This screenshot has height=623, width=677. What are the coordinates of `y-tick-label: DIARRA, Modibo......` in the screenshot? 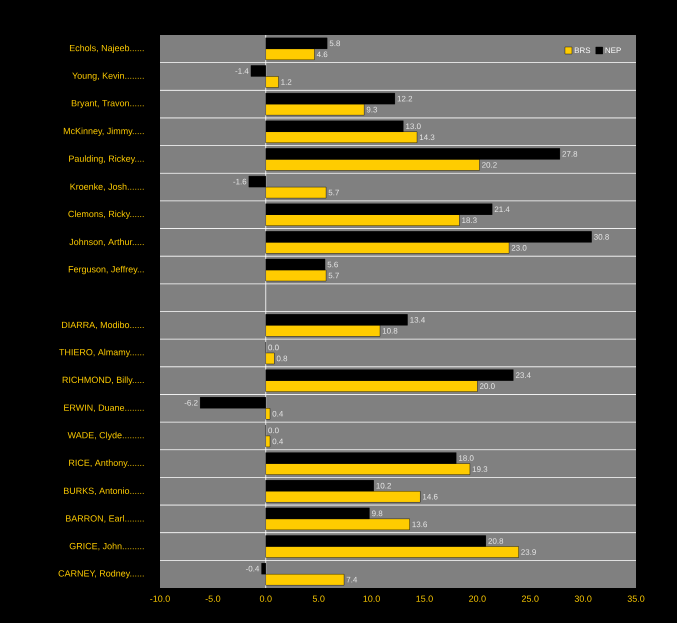 It's located at (103, 325).